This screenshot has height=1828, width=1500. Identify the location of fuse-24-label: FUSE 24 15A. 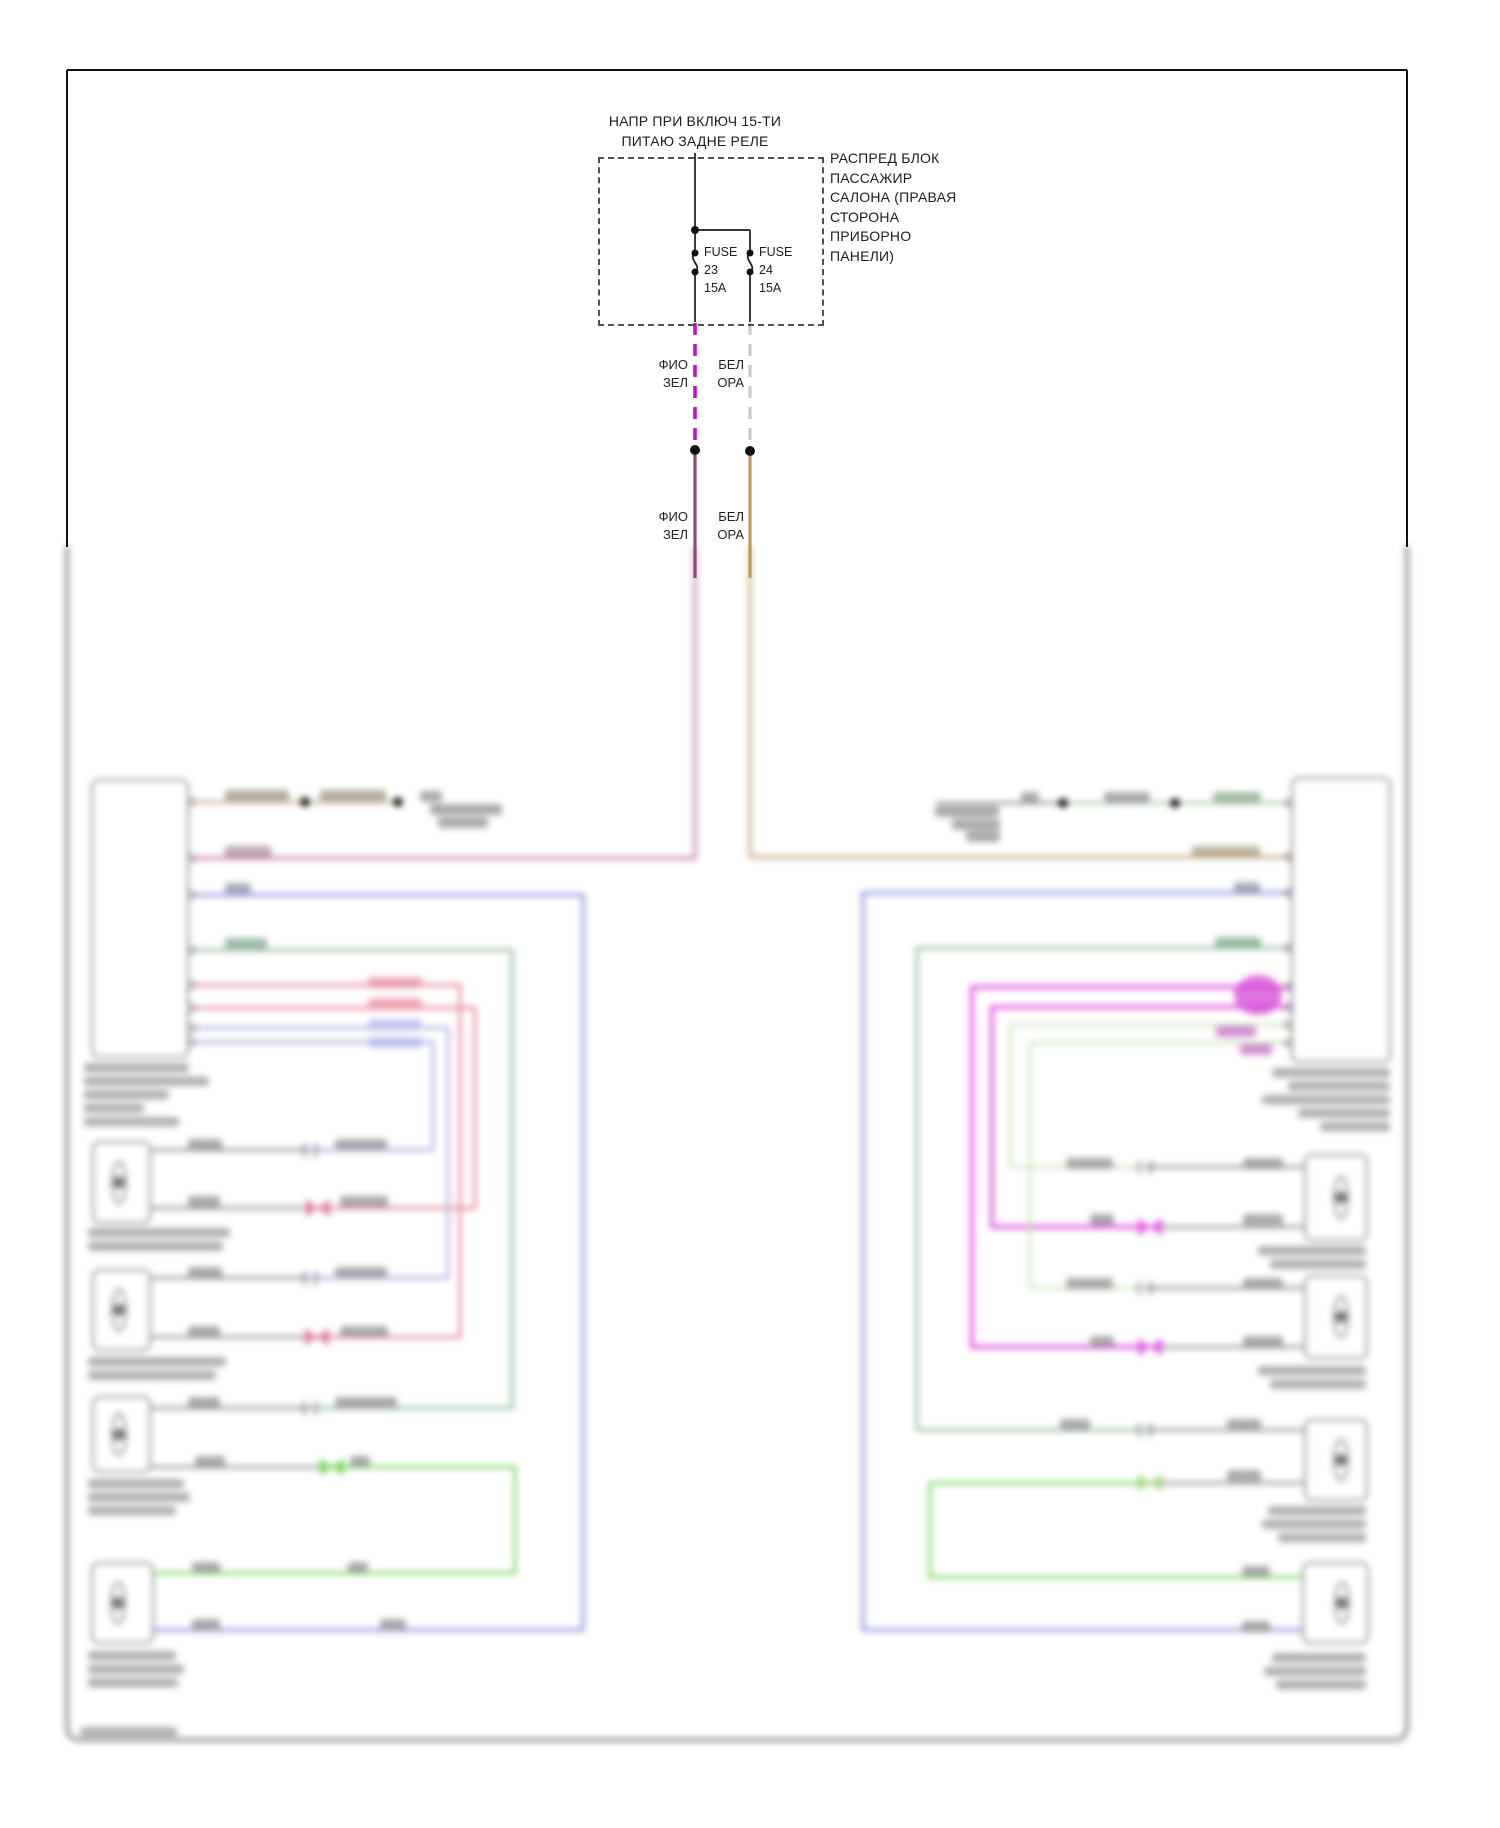
(775, 270).